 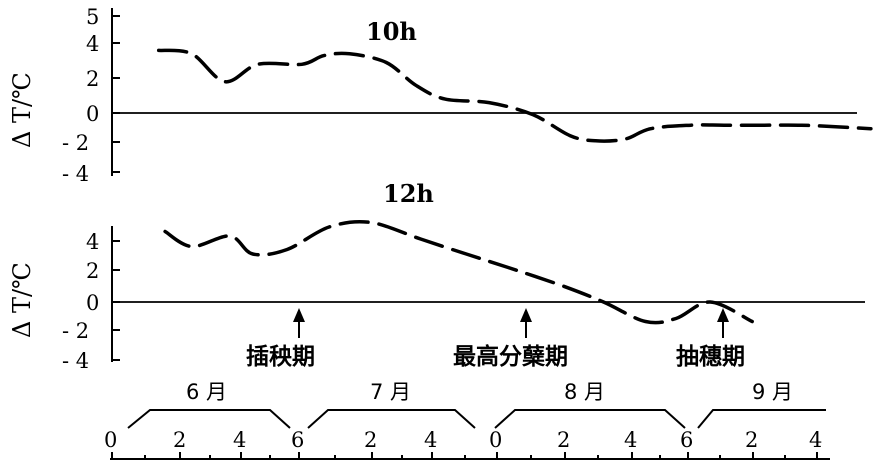 I want to click on top-ytick-neg2: - 2, so click(x=75, y=143).